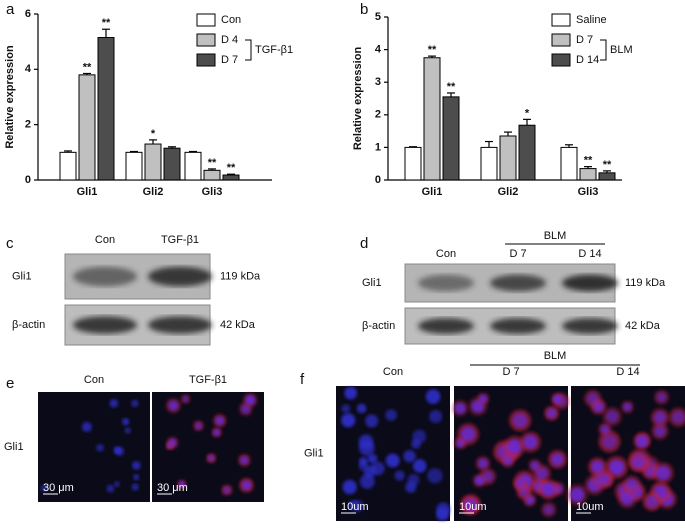 The image size is (685, 528). What do you see at coordinates (28, 325) in the screenshot?
I see `row-label: β-actin` at bounding box center [28, 325].